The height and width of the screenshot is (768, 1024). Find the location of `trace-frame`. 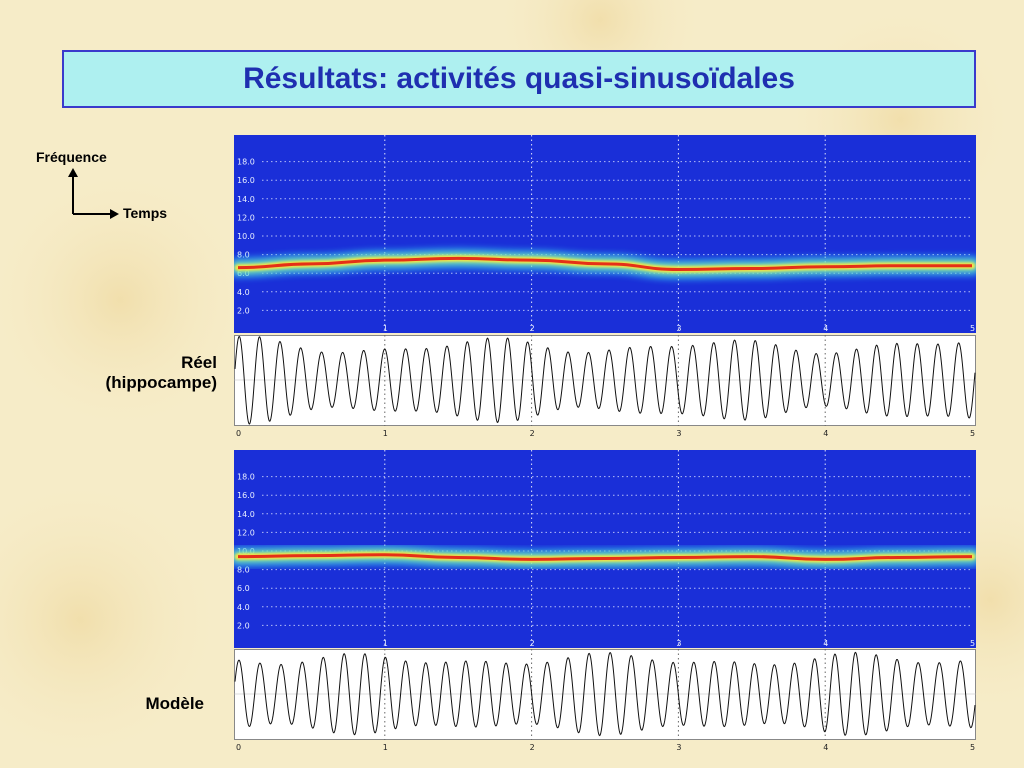

trace-frame is located at coordinates (605, 380).